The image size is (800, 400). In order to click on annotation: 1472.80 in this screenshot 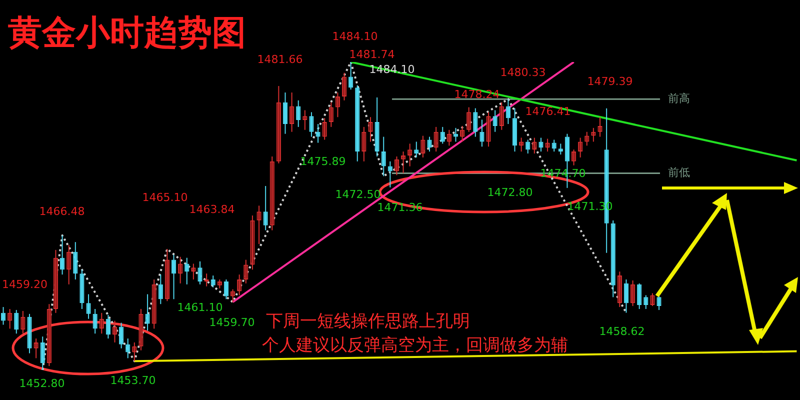, I will do `click(510, 192)`.